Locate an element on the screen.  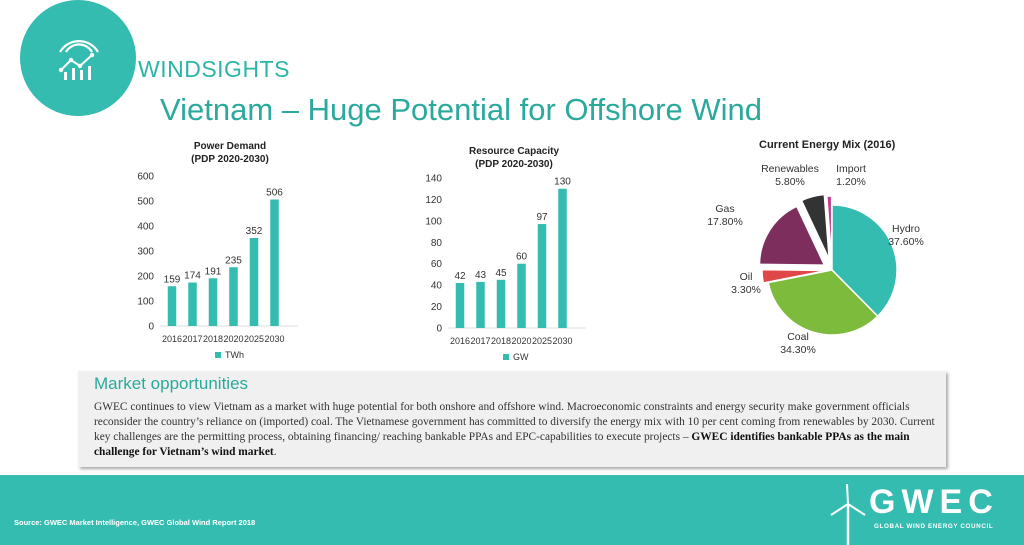
data-label: 506 is located at coordinates (274, 193).